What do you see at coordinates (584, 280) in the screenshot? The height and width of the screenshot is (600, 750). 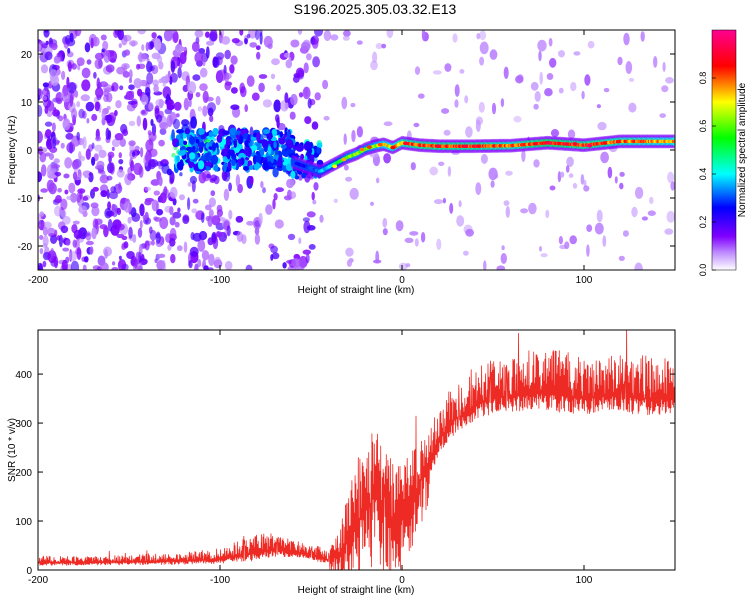 I see `spectrogram-x-tick-label: 100` at bounding box center [584, 280].